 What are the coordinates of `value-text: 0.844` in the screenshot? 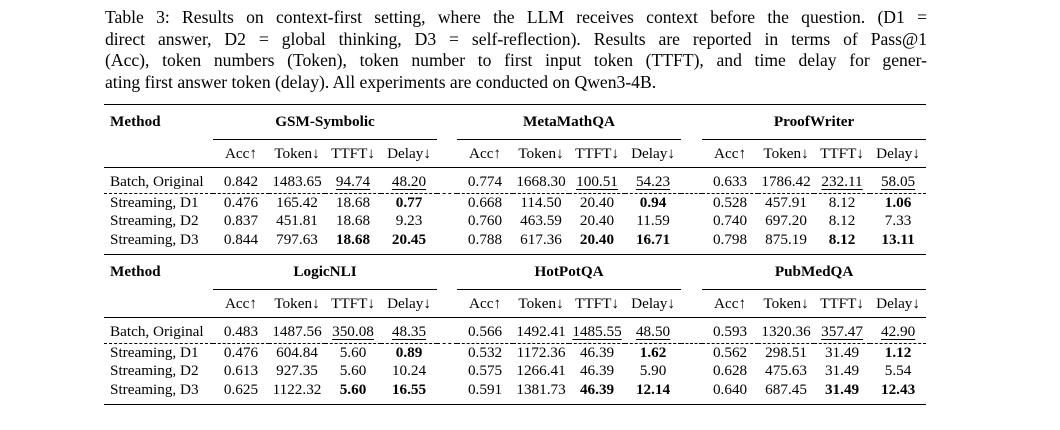 It's located at (241, 239).